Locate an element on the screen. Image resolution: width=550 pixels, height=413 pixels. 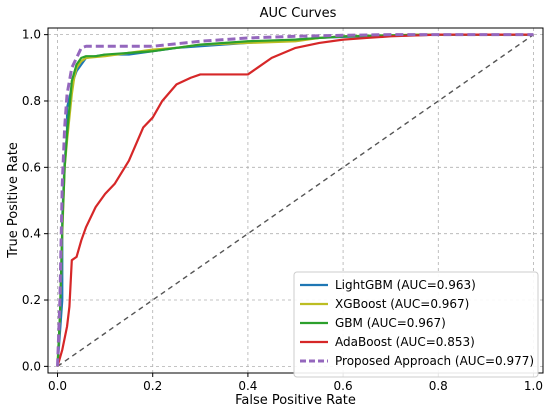
legend-box is located at coordinates (416, 324).